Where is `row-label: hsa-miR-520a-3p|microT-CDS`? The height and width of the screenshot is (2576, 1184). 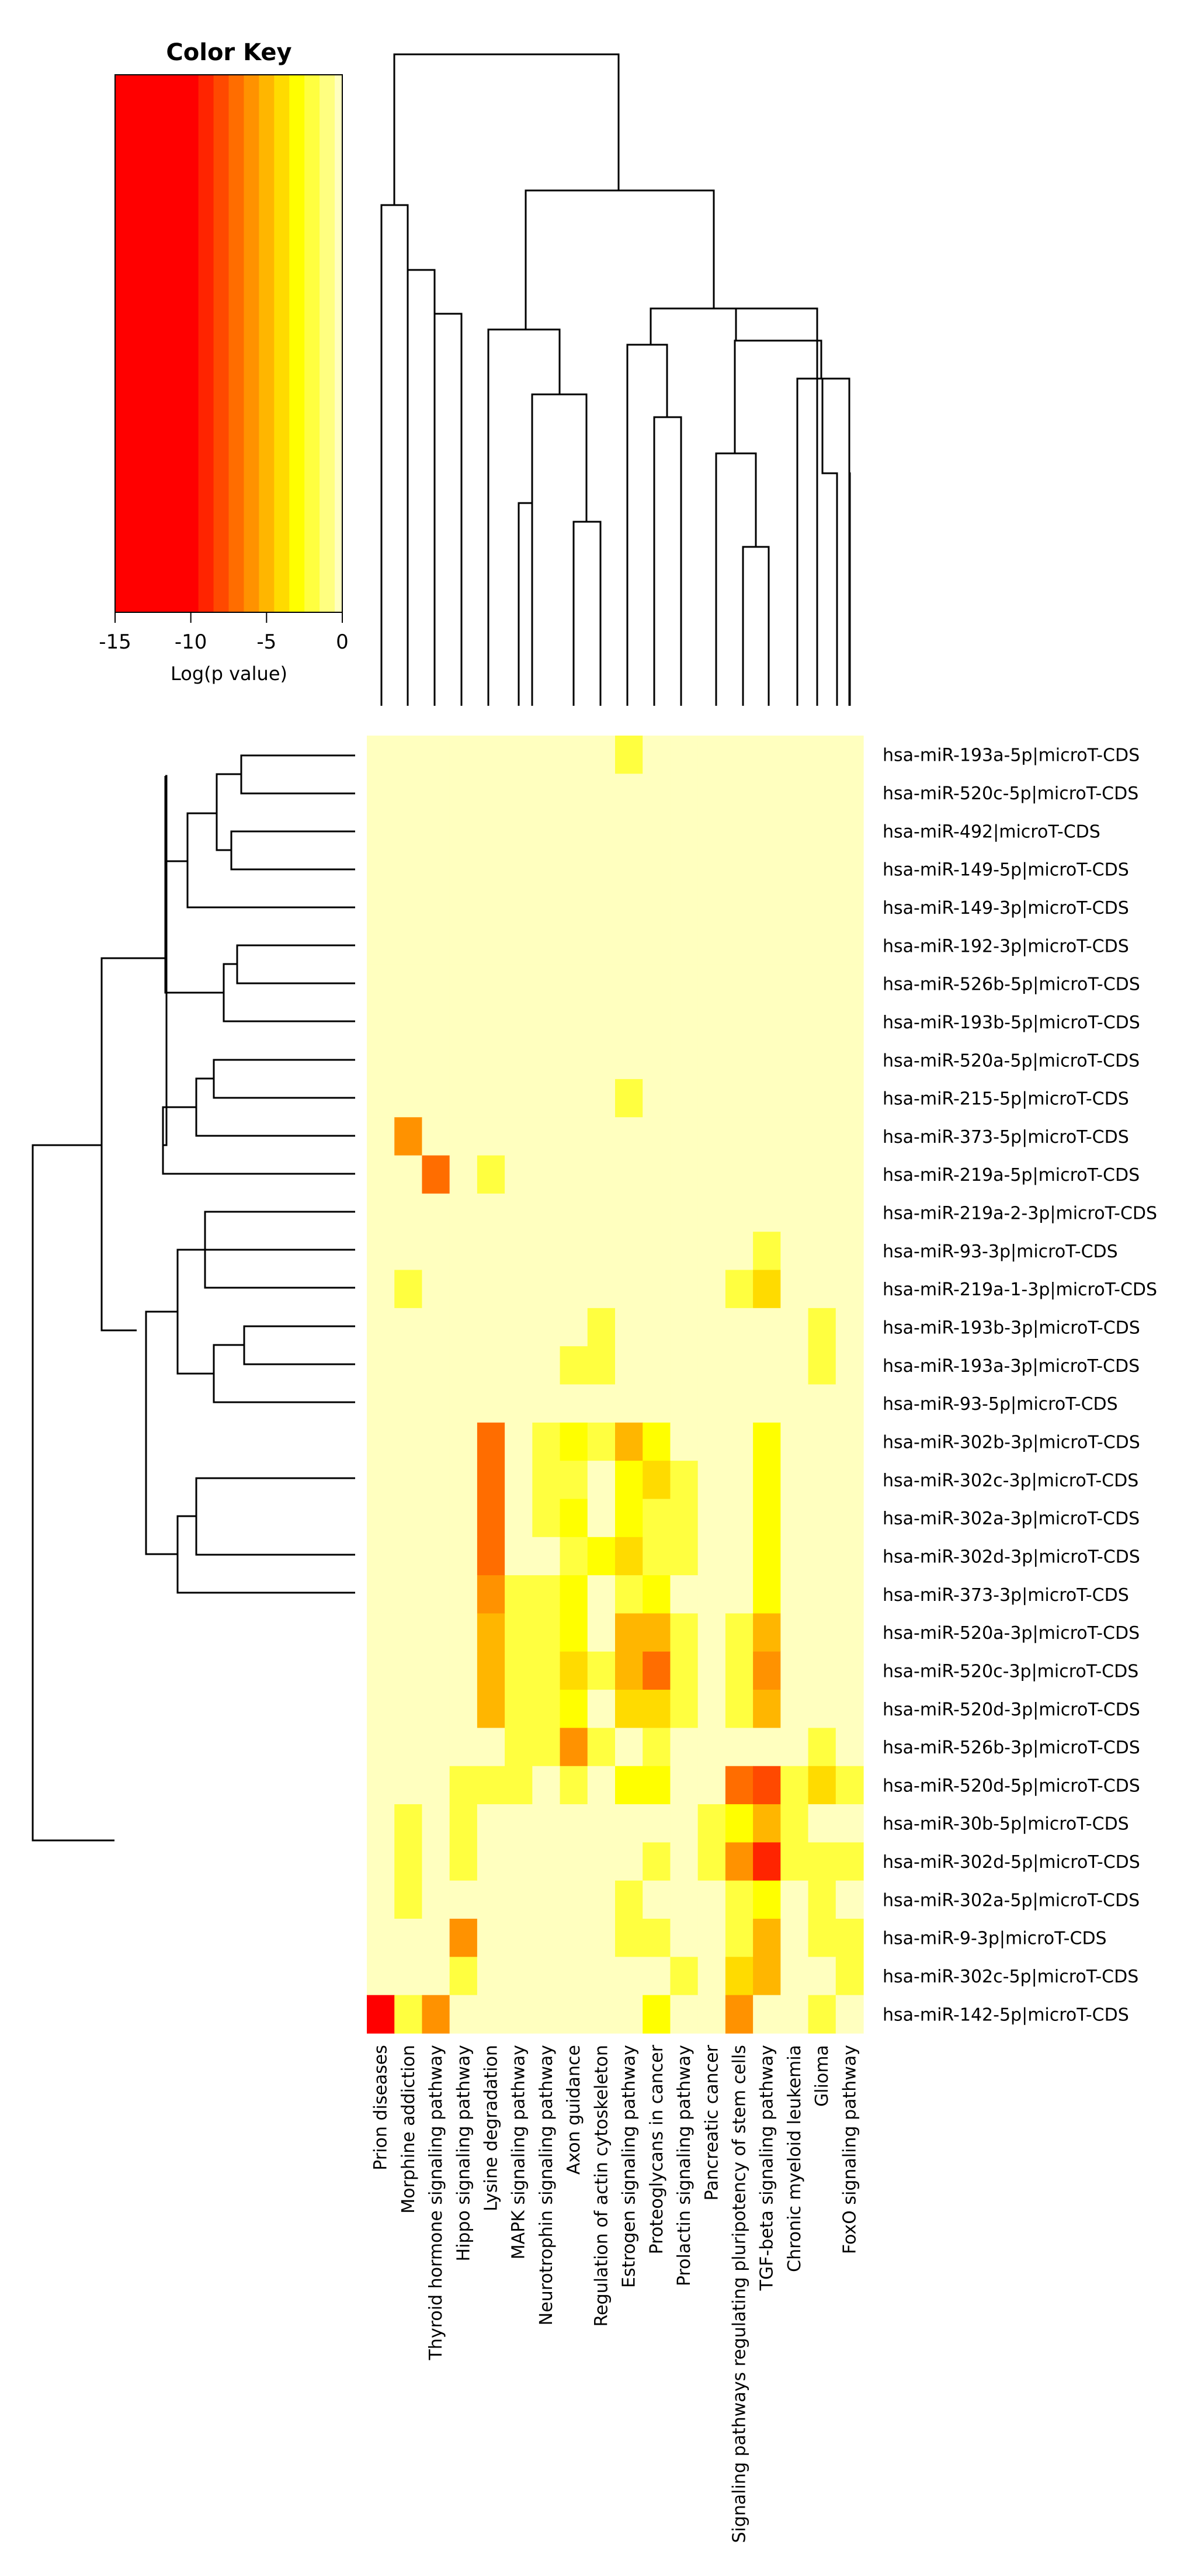 row-label: hsa-miR-520a-3p|microT-CDS is located at coordinates (1011, 1633).